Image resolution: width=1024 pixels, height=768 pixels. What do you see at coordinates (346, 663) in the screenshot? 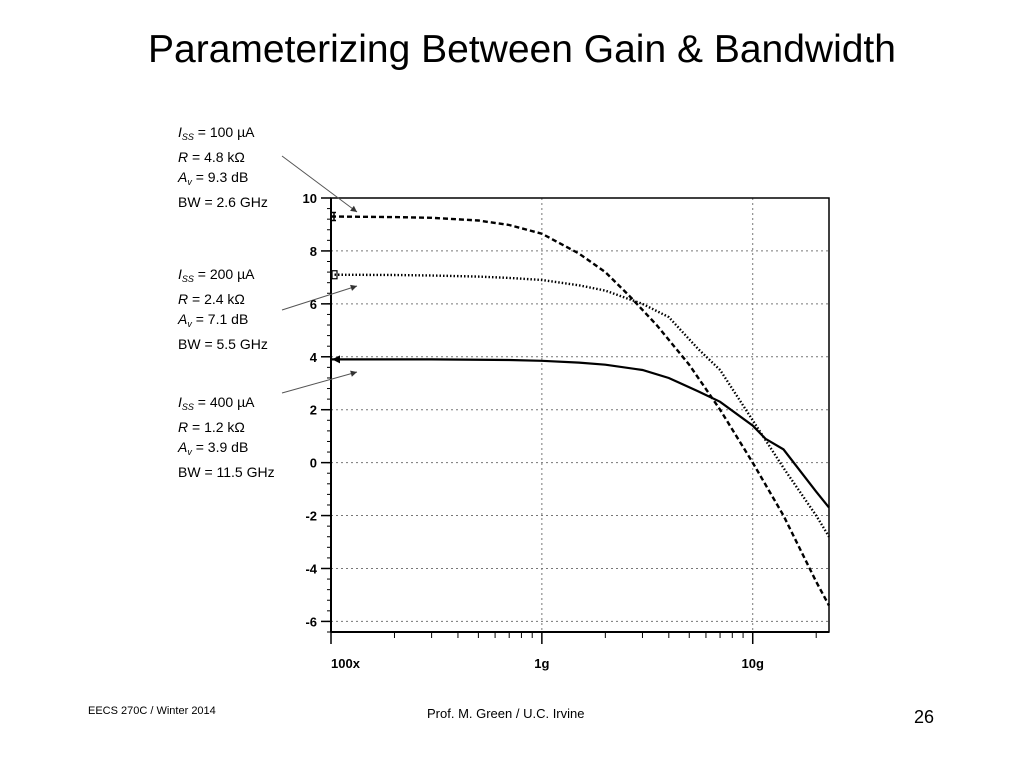
I see `x-tick-label: 100x` at bounding box center [346, 663].